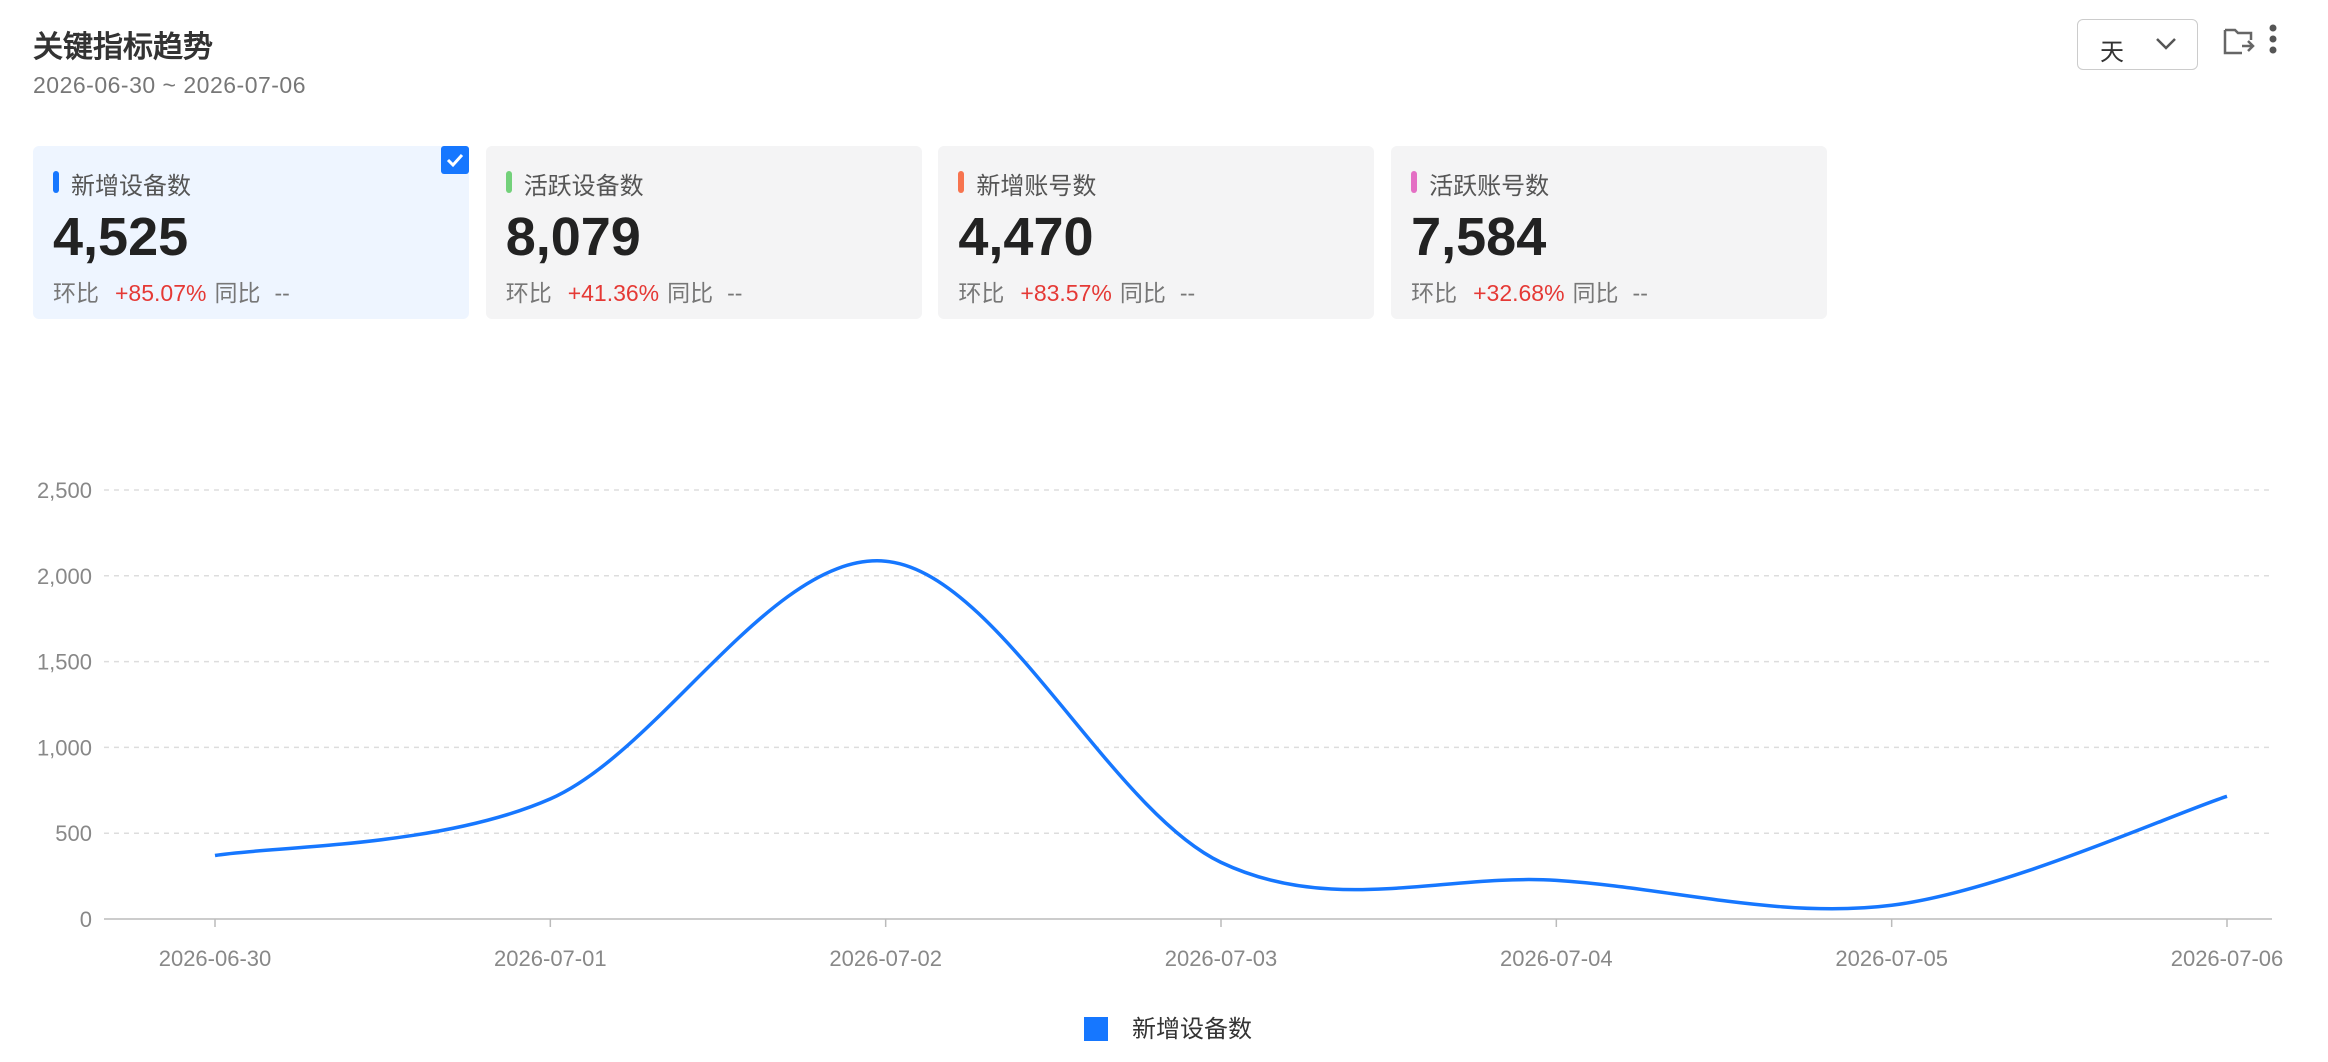 The image size is (2328, 1062). What do you see at coordinates (613, 293) in the screenshot?
I see `mom-value: +41.36%` at bounding box center [613, 293].